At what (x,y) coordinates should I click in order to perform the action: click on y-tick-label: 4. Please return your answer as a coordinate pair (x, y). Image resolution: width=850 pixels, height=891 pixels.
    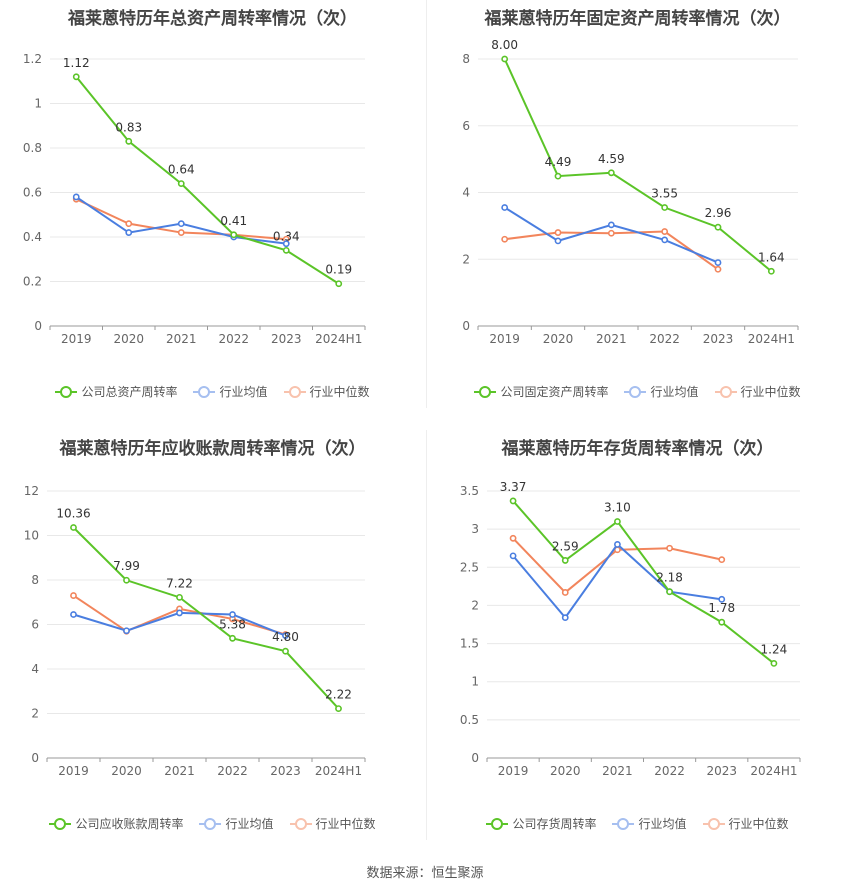
    Looking at the image, I should click on (466, 193).